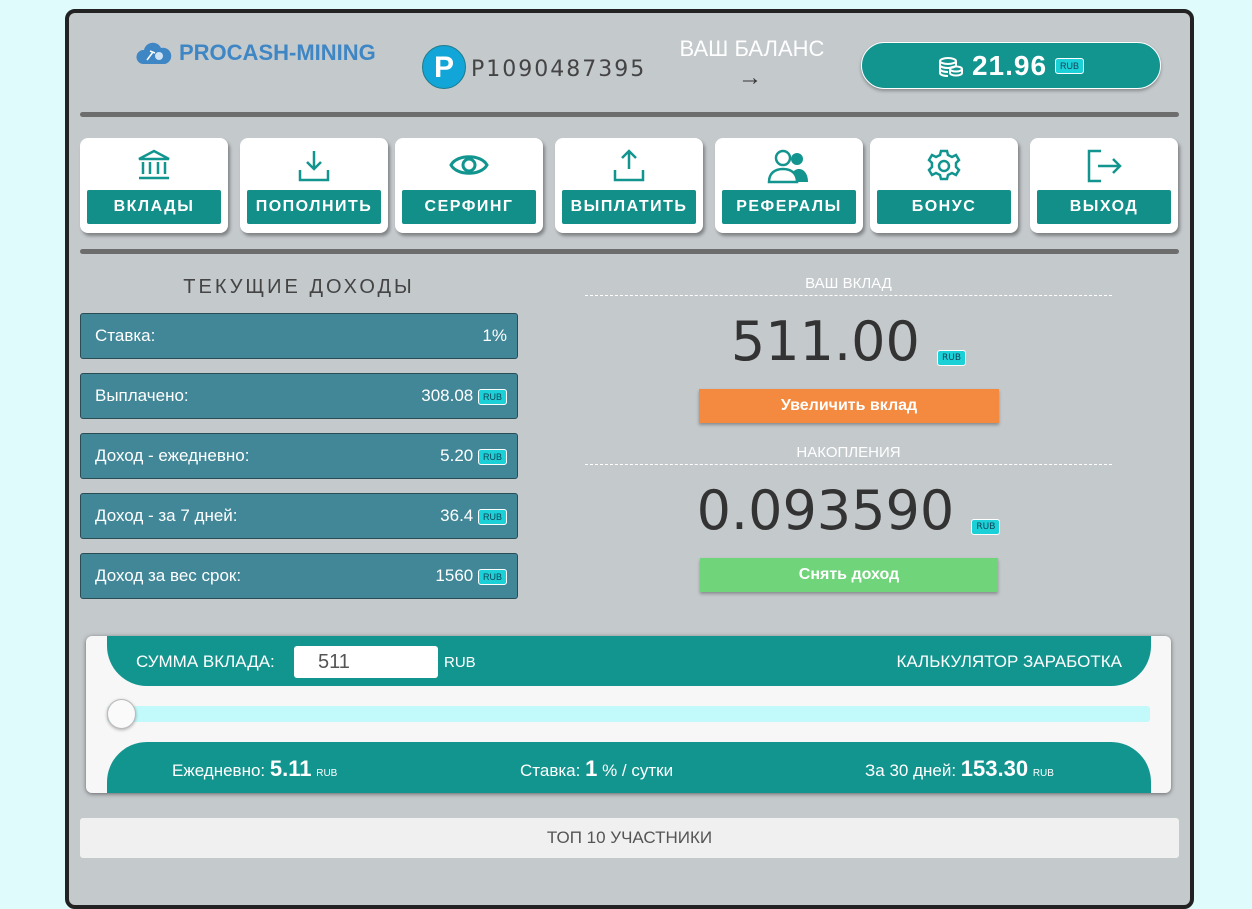 This screenshot has width=1252, height=909. Describe the element at coordinates (154, 53) in the screenshot. I see `cloud-pickaxe-icon` at that location.